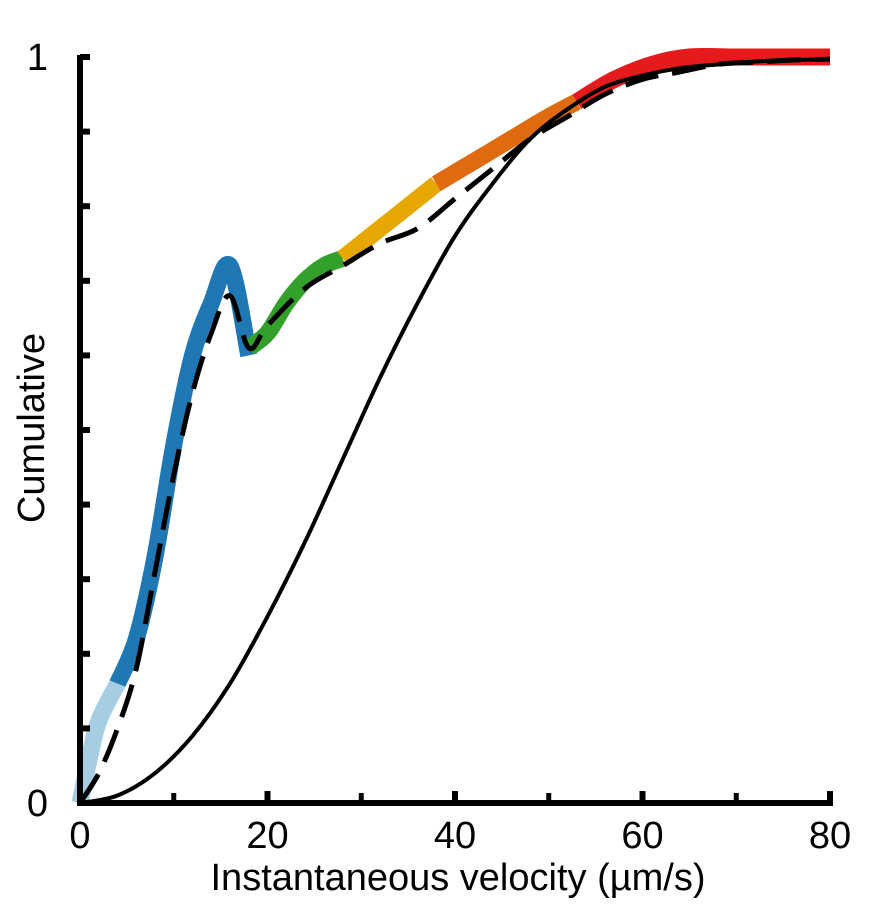 This screenshot has width=890, height=924. Describe the element at coordinates (37, 804) in the screenshot. I see `y-tick-label-0: 0` at that location.